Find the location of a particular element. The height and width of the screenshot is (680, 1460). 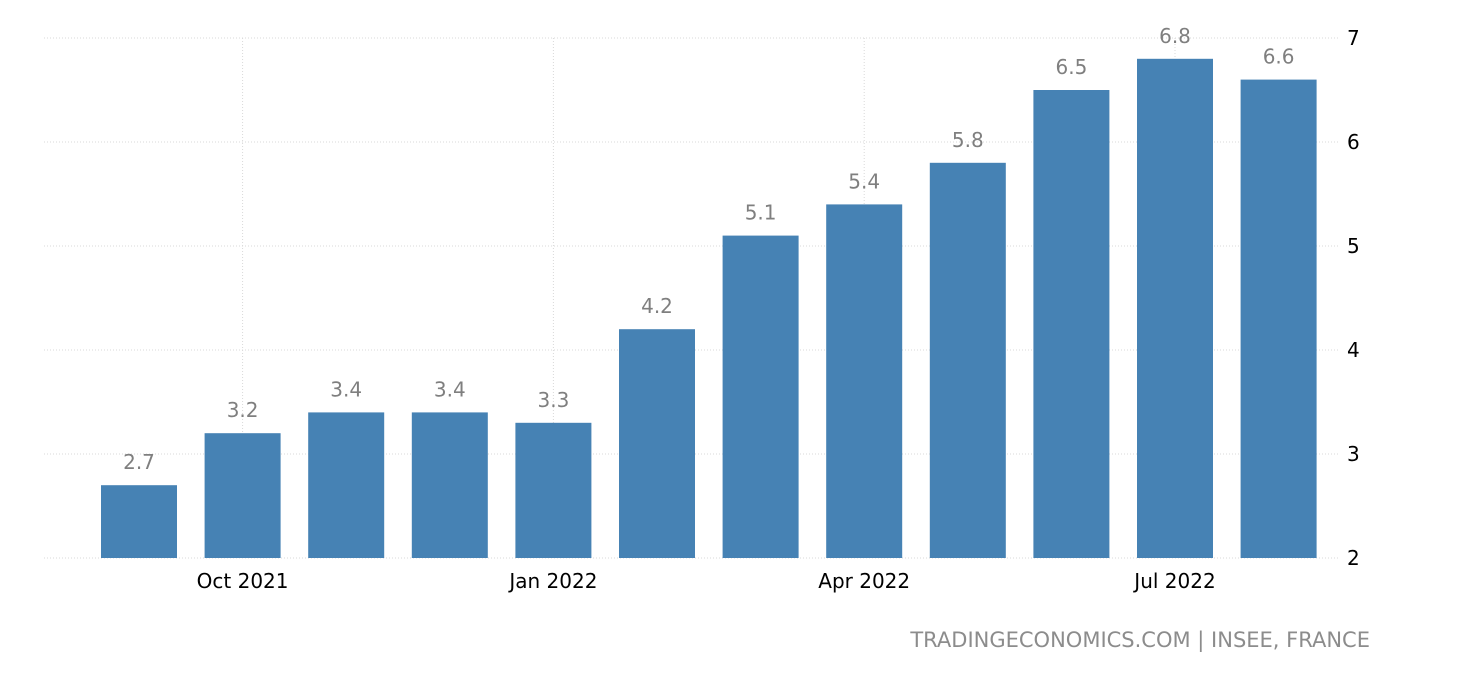

data-label: 6.6 is located at coordinates (1279, 57).